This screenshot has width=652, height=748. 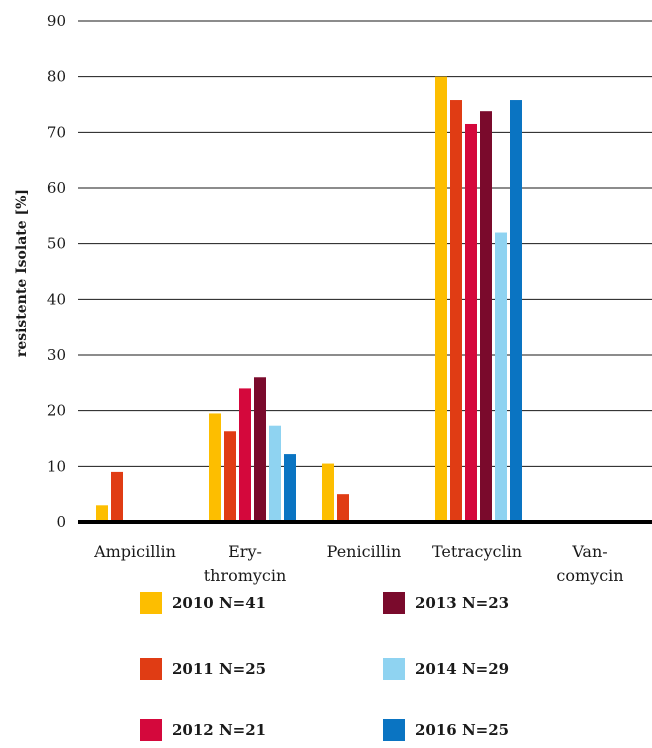 I want to click on y-tick-label: 90, so click(x=56, y=21).